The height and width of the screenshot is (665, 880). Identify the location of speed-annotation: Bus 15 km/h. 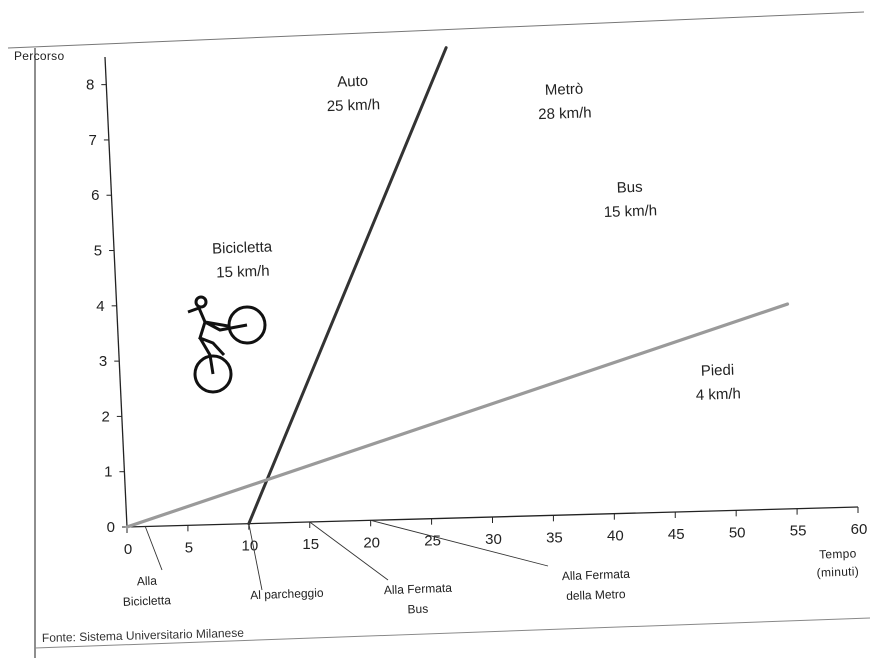
(631, 200).